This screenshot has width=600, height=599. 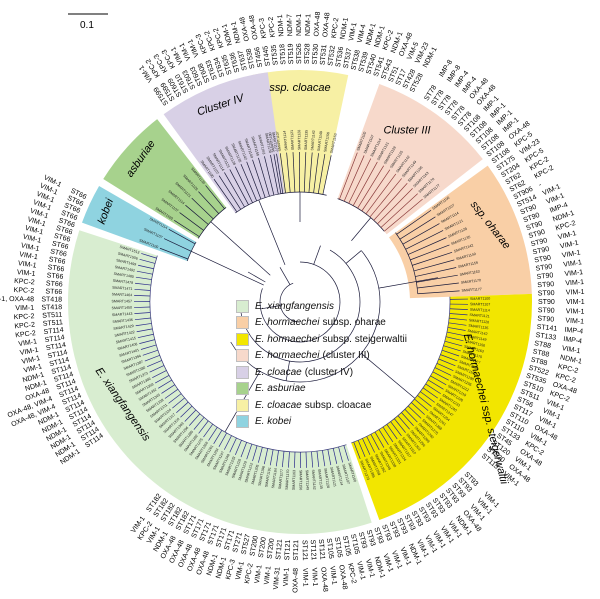 I want to click on strain-type-label: ST133, so click(x=546, y=337).